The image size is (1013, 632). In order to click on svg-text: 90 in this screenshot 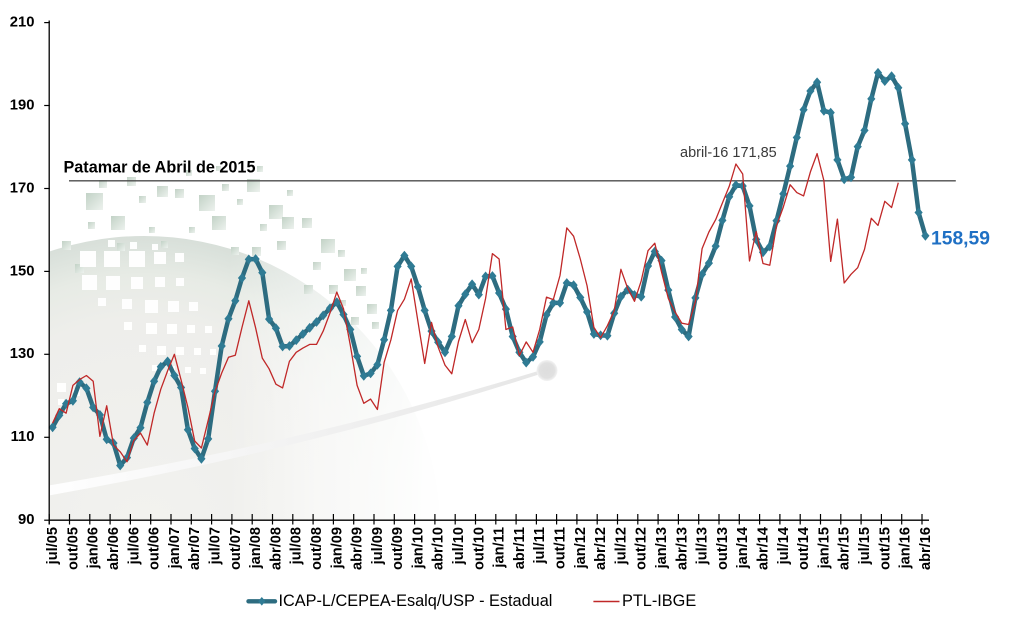, I will do `click(26, 520)`.